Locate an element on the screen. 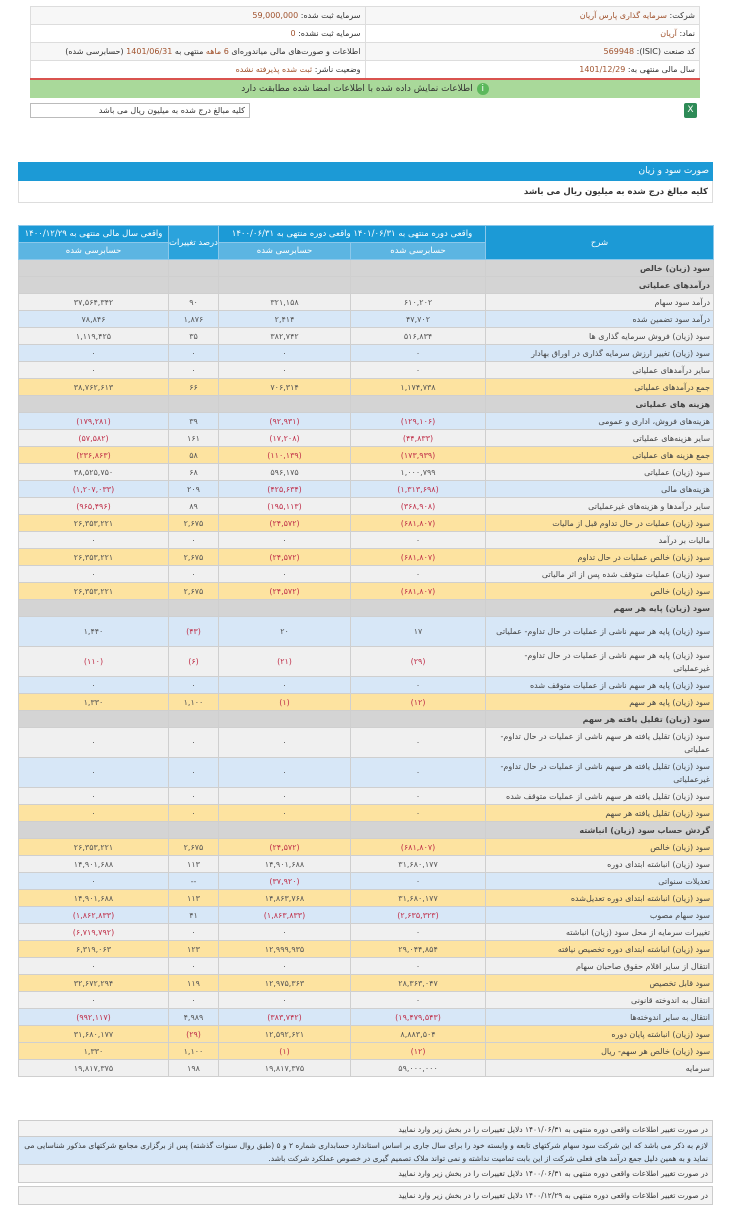 The height and width of the screenshot is (1213, 735). row-label: گردش حساب سود (زیان) انباشته is located at coordinates (600, 830).